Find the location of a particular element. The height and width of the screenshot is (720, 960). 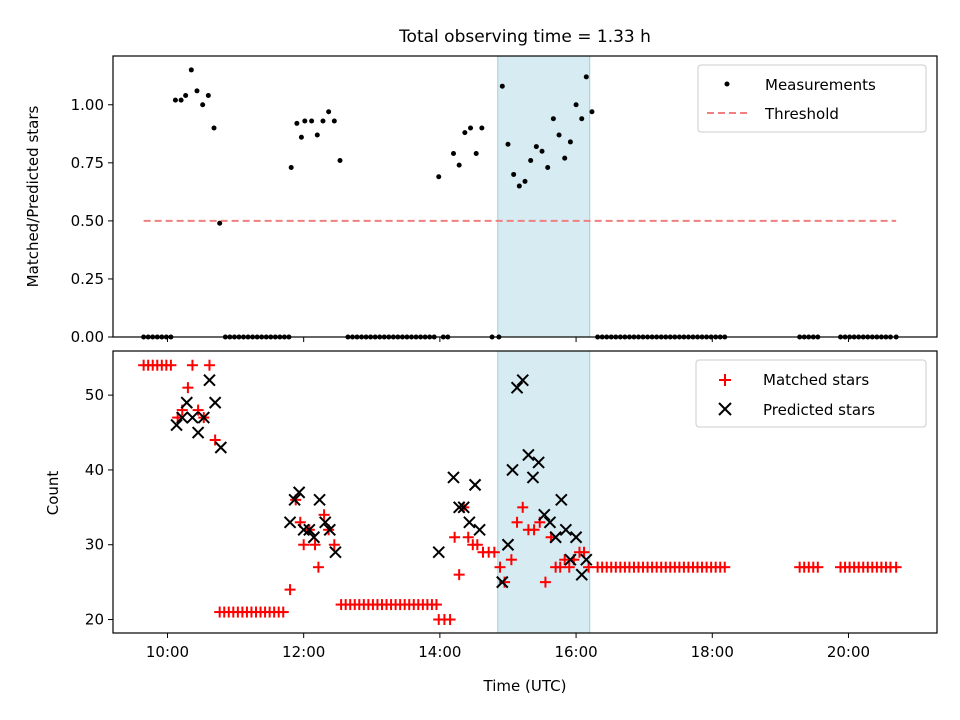

x-tick-label: 18:00 is located at coordinates (712, 652).